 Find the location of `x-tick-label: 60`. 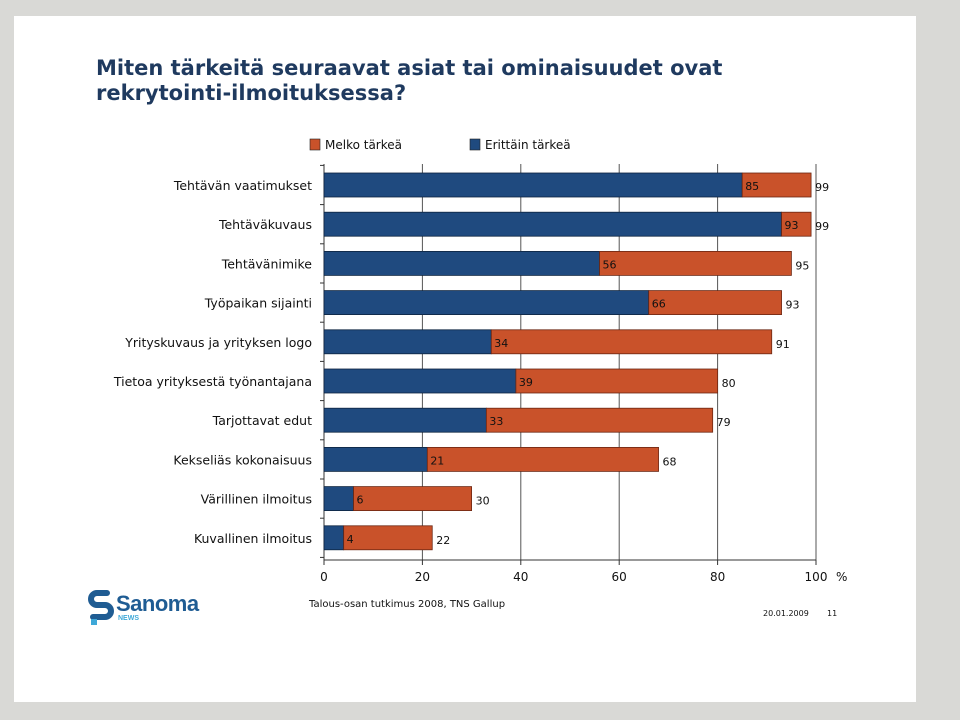

x-tick-label: 60 is located at coordinates (619, 577).